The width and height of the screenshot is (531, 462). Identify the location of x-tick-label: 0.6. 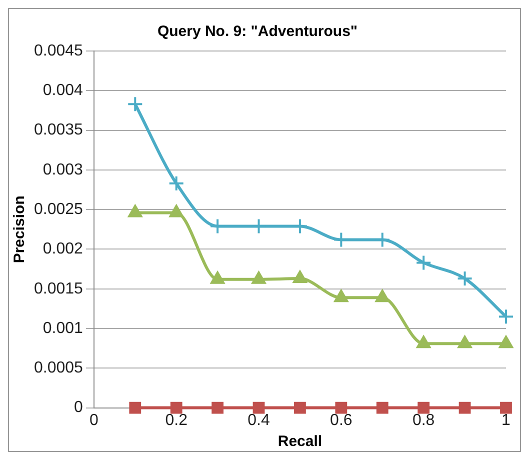
(341, 420).